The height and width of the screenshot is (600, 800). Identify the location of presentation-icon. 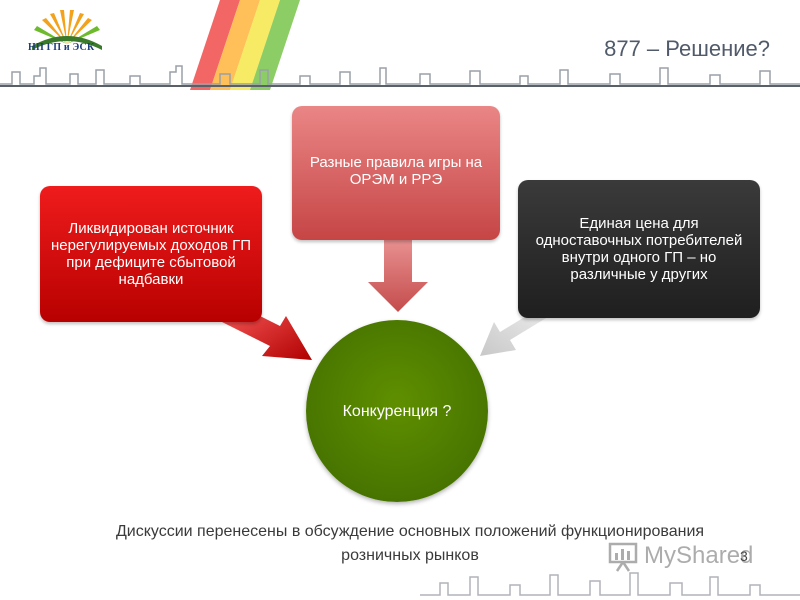
(623, 557).